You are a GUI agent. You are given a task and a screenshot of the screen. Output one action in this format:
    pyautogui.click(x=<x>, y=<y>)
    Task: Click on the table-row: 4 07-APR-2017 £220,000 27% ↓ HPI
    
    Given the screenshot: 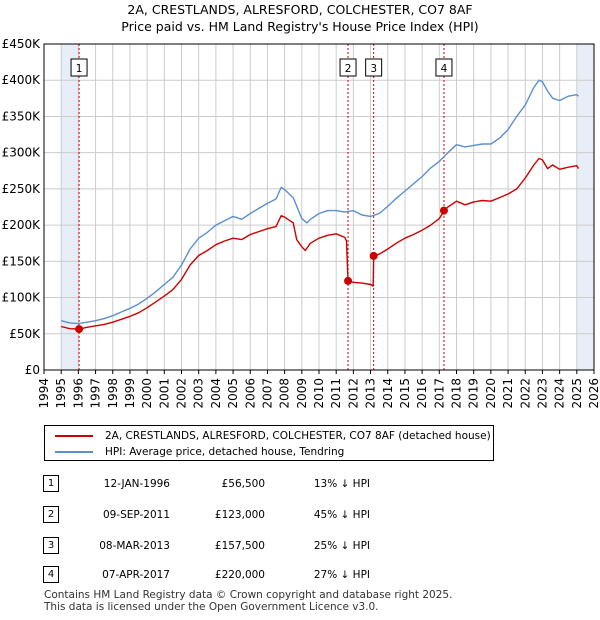 What is the action you would take?
    pyautogui.click(x=300, y=575)
    